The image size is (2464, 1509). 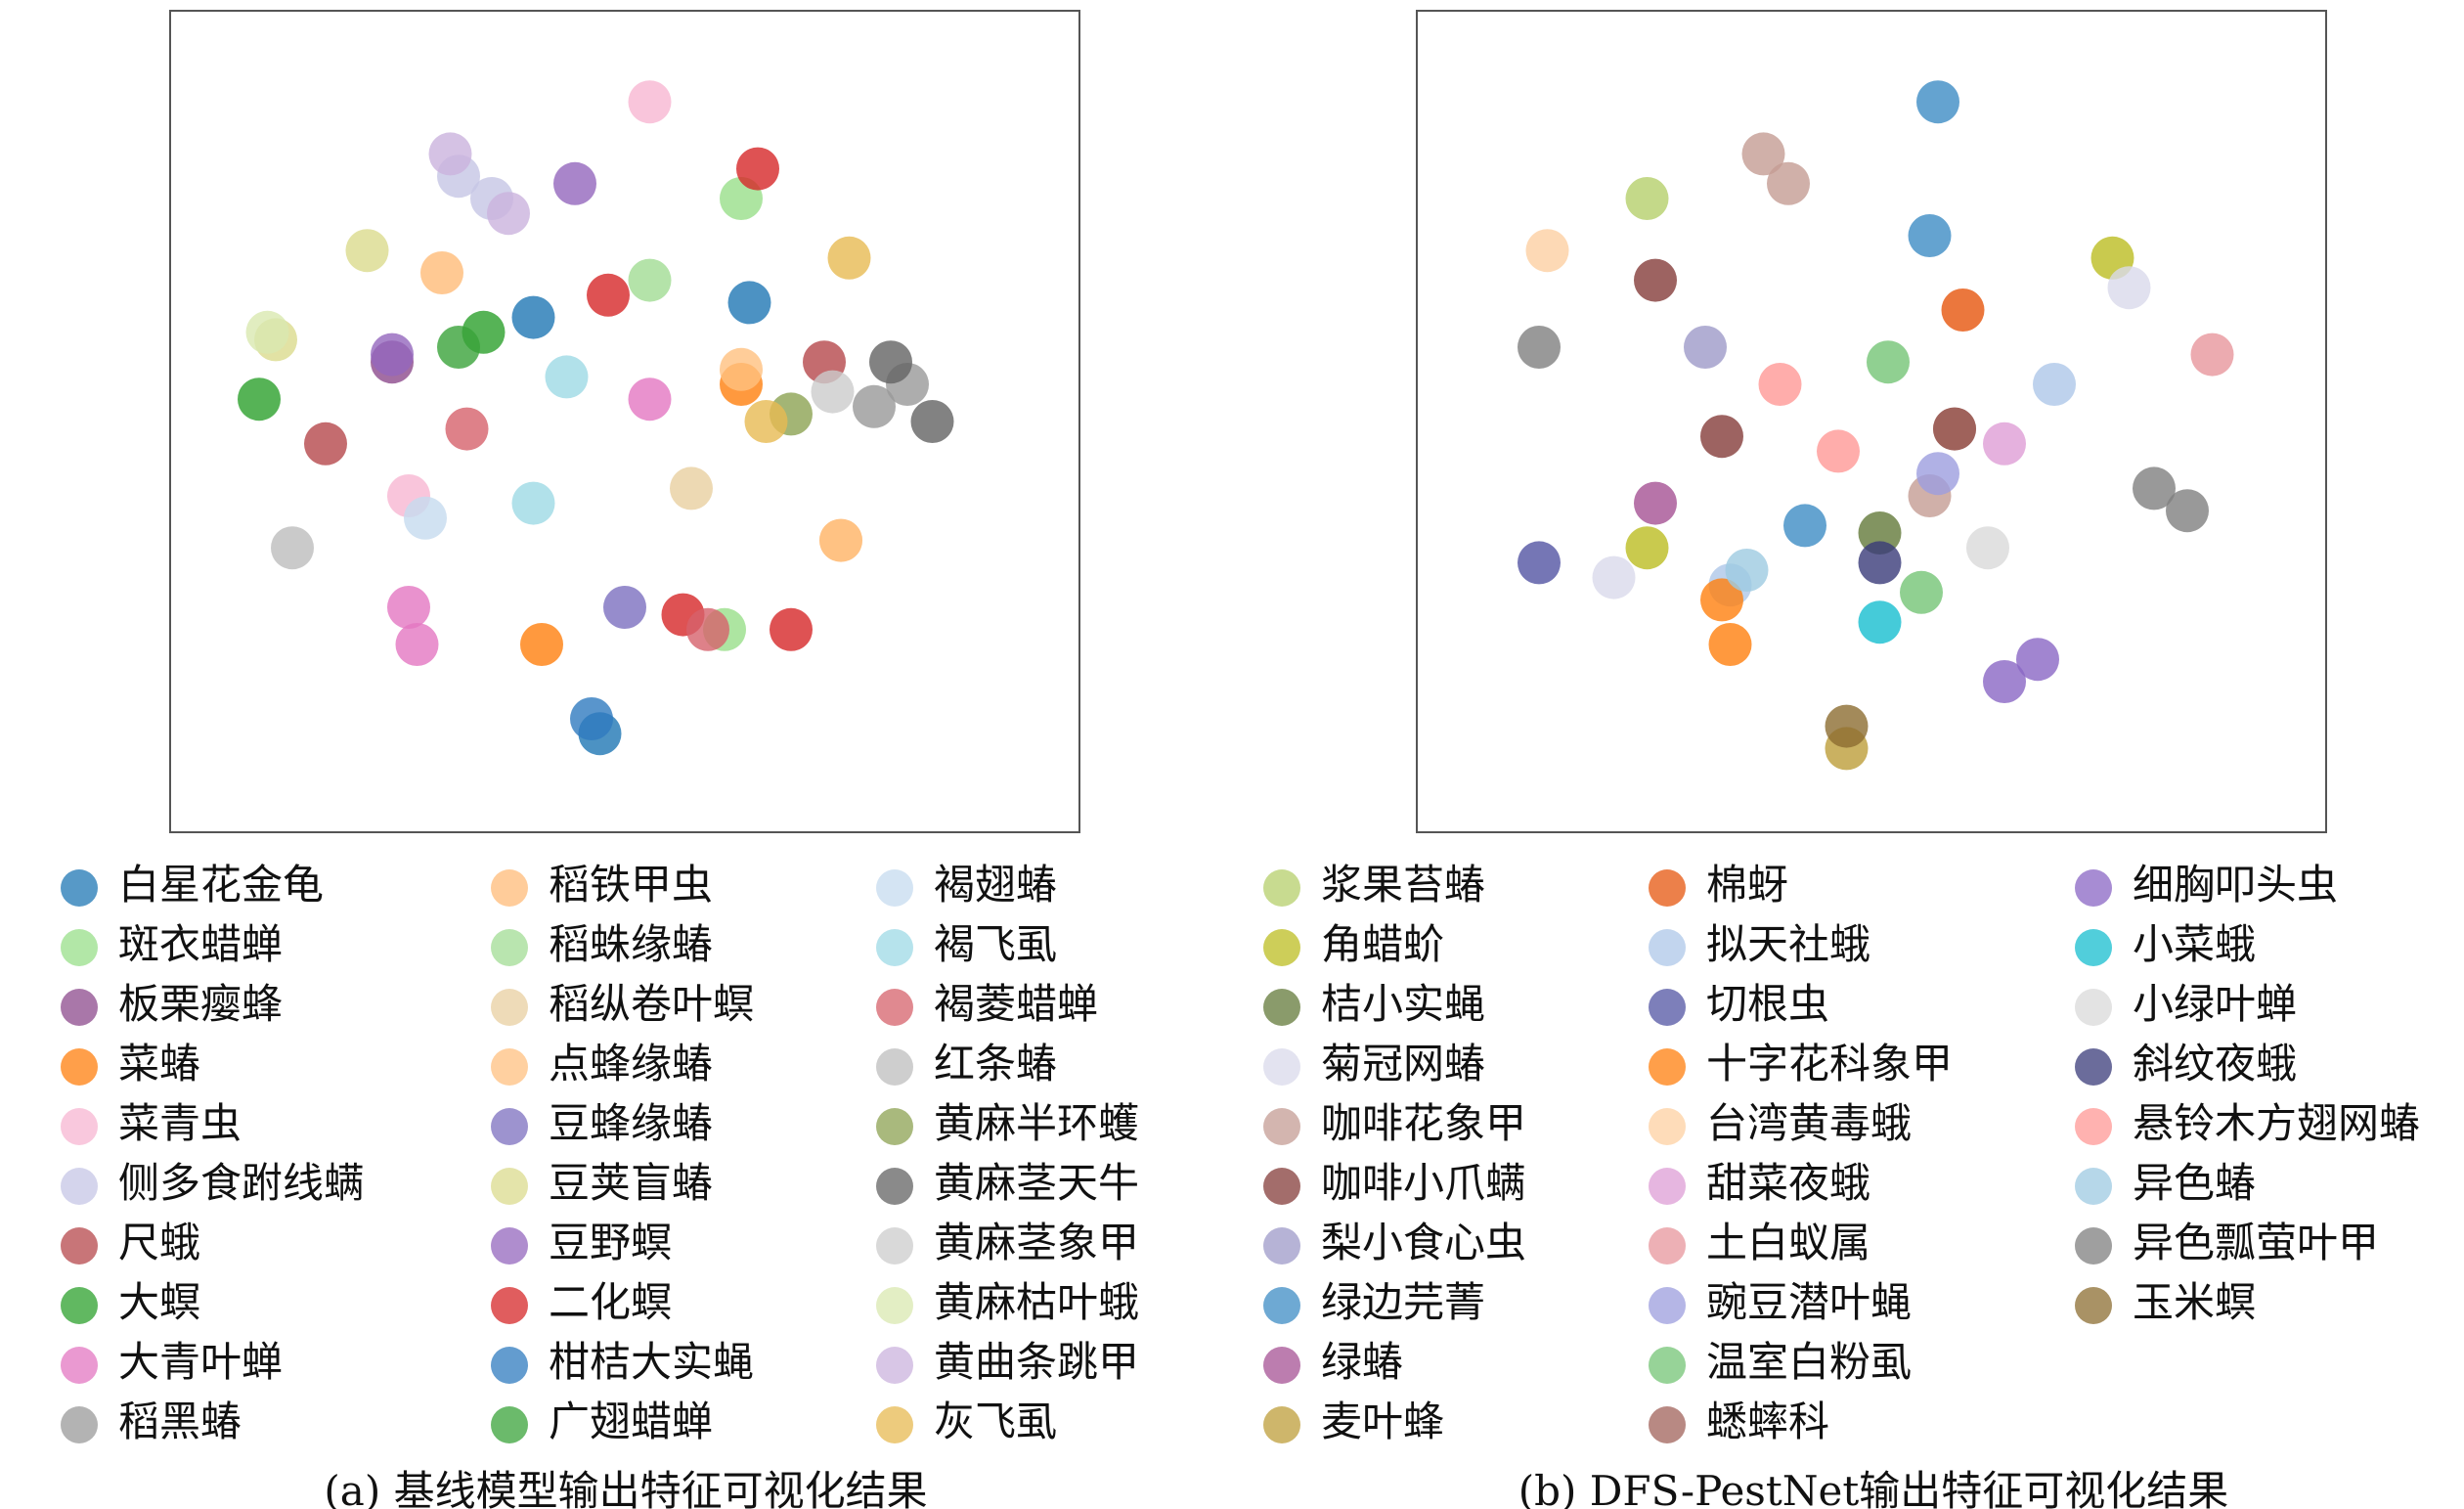 What do you see at coordinates (995, 1422) in the screenshot?
I see `legend-label: 灰飞虱` at bounding box center [995, 1422].